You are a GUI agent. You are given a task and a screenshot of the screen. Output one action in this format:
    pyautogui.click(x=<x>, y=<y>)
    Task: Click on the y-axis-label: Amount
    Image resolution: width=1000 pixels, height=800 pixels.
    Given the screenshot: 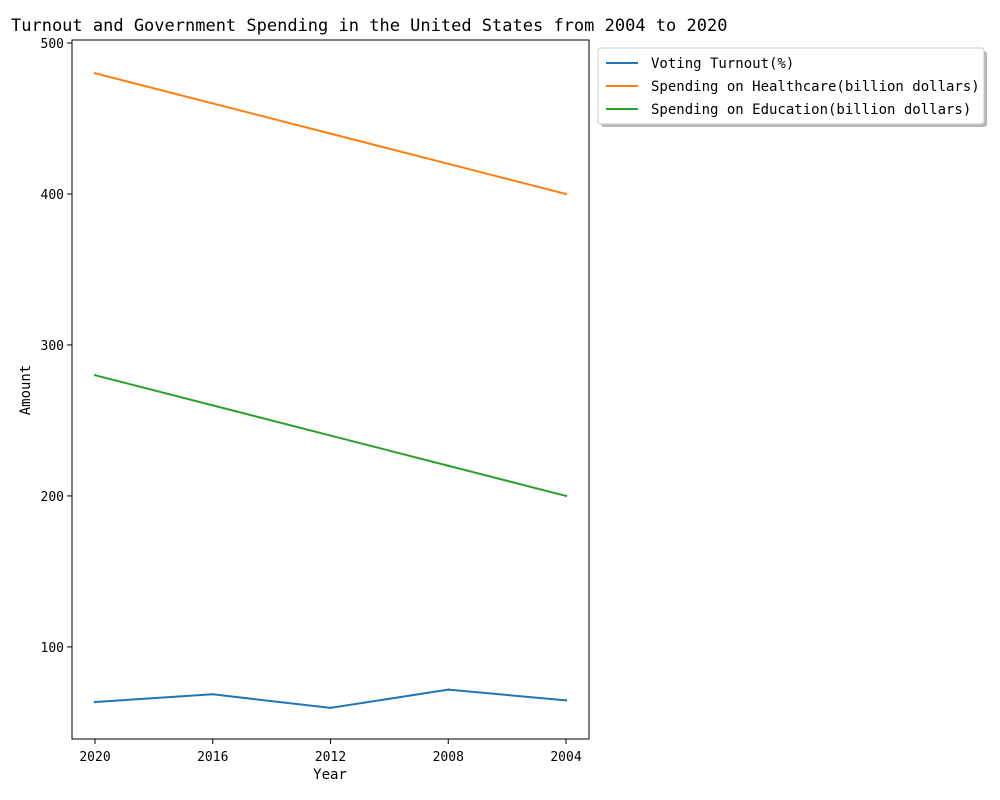 What is the action you would take?
    pyautogui.click(x=26, y=390)
    